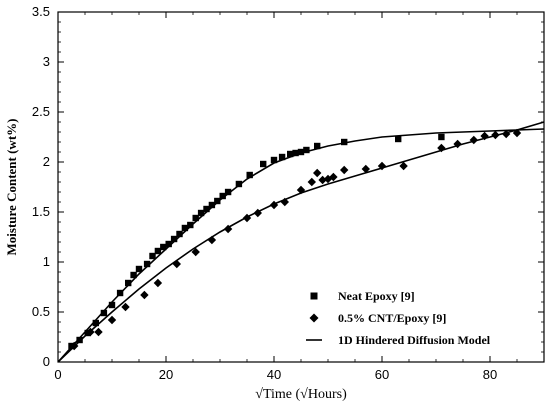  Describe the element at coordinates (11, 187) in the screenshot. I see `y-axis-title: Moisture Content (wt%)` at that location.